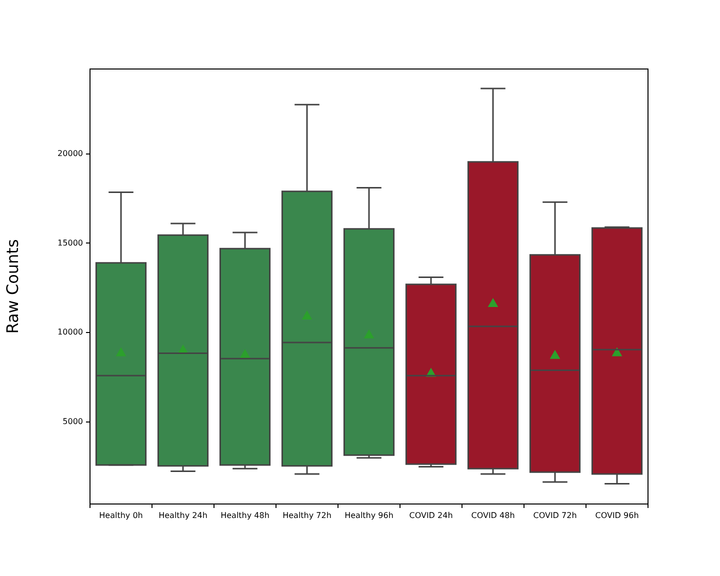  What do you see at coordinates (12, 286) in the screenshot?
I see `y-axis-title: Raw Counts` at bounding box center [12, 286].